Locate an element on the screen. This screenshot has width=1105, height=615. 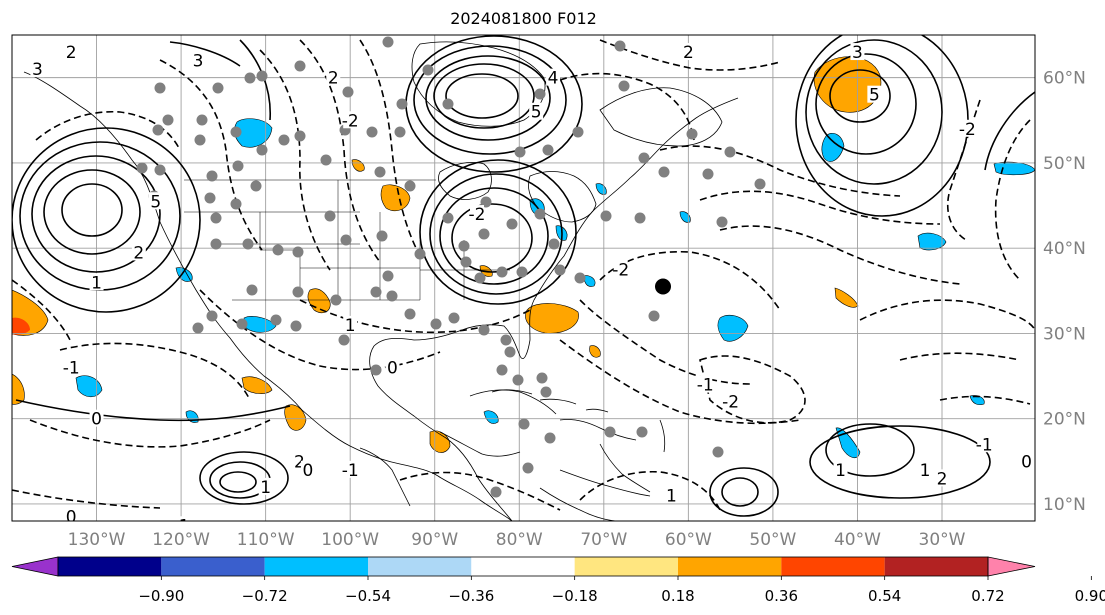
colorbar-frame is located at coordinates (523, 566).